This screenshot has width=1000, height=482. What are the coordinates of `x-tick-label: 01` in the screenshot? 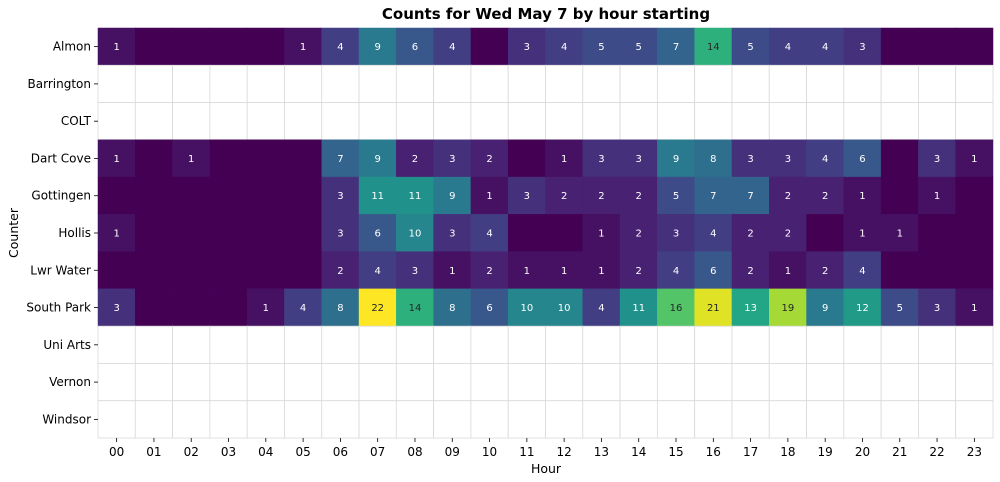 It's located at (153, 452).